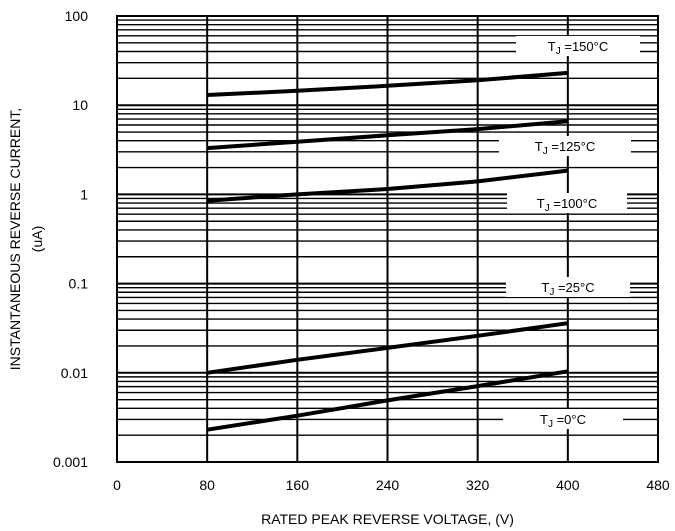 This screenshot has height=531, width=675. Describe the element at coordinates (568, 485) in the screenshot. I see `x-tick-label: 400` at that location.